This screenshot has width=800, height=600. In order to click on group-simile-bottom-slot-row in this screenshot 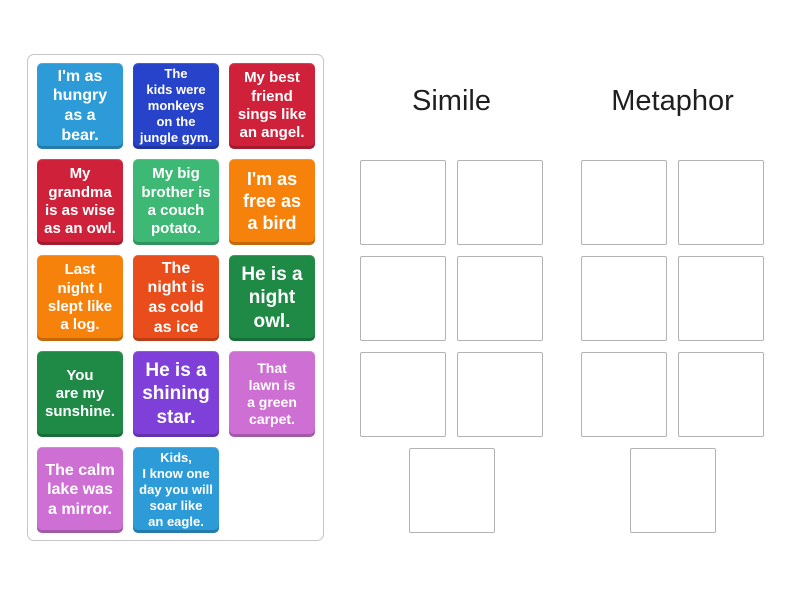, I will do `click(451, 490)`.